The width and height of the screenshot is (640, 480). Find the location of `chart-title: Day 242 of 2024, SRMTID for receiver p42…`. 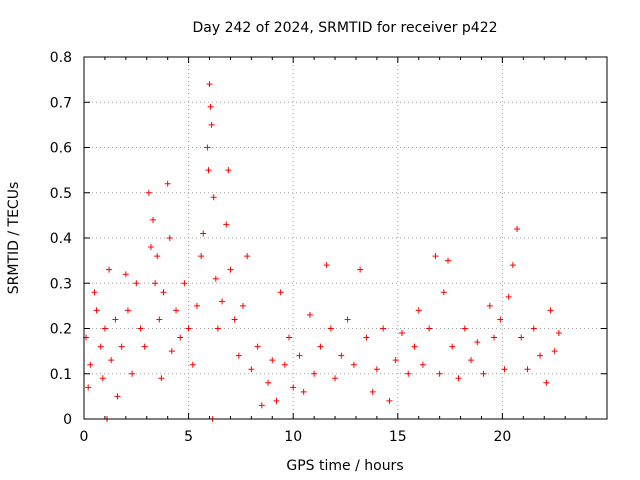

chart-title: Day 242 of 2024, SRMTID for receiver p42… is located at coordinates (344, 28).